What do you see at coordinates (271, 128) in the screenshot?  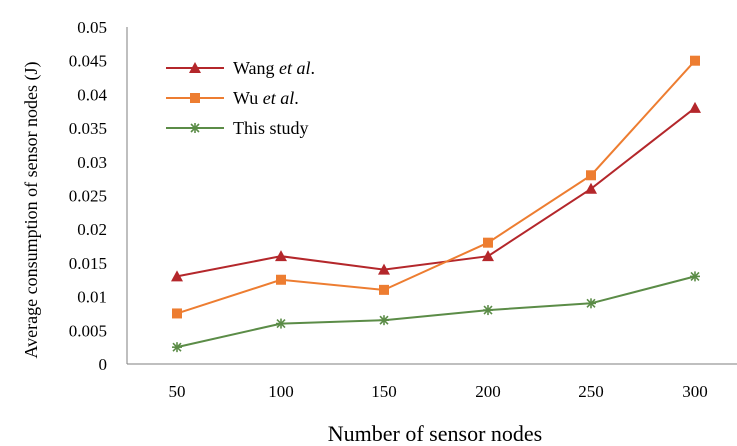 I see `legend-label: This study` at bounding box center [271, 128].